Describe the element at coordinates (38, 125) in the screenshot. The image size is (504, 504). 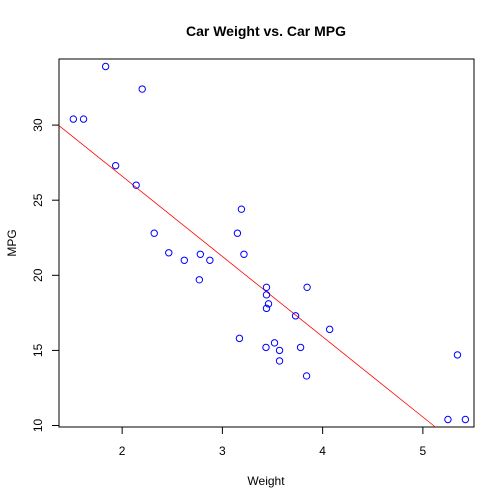
I see `y-tick-label: 30` at that location.